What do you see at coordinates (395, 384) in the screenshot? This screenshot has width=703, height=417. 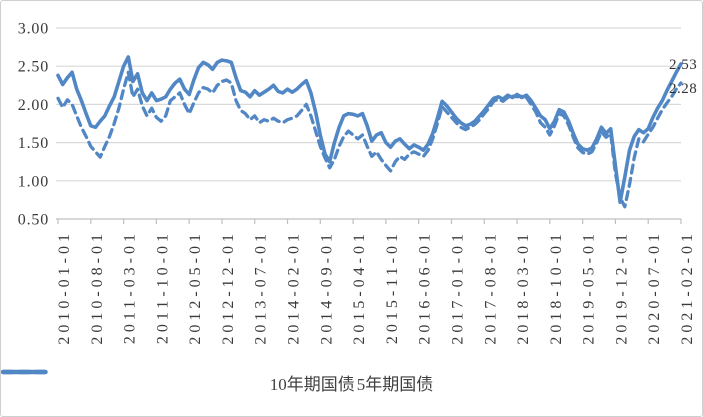 I see `legend-label-5yr: 5年期国债` at bounding box center [395, 384].